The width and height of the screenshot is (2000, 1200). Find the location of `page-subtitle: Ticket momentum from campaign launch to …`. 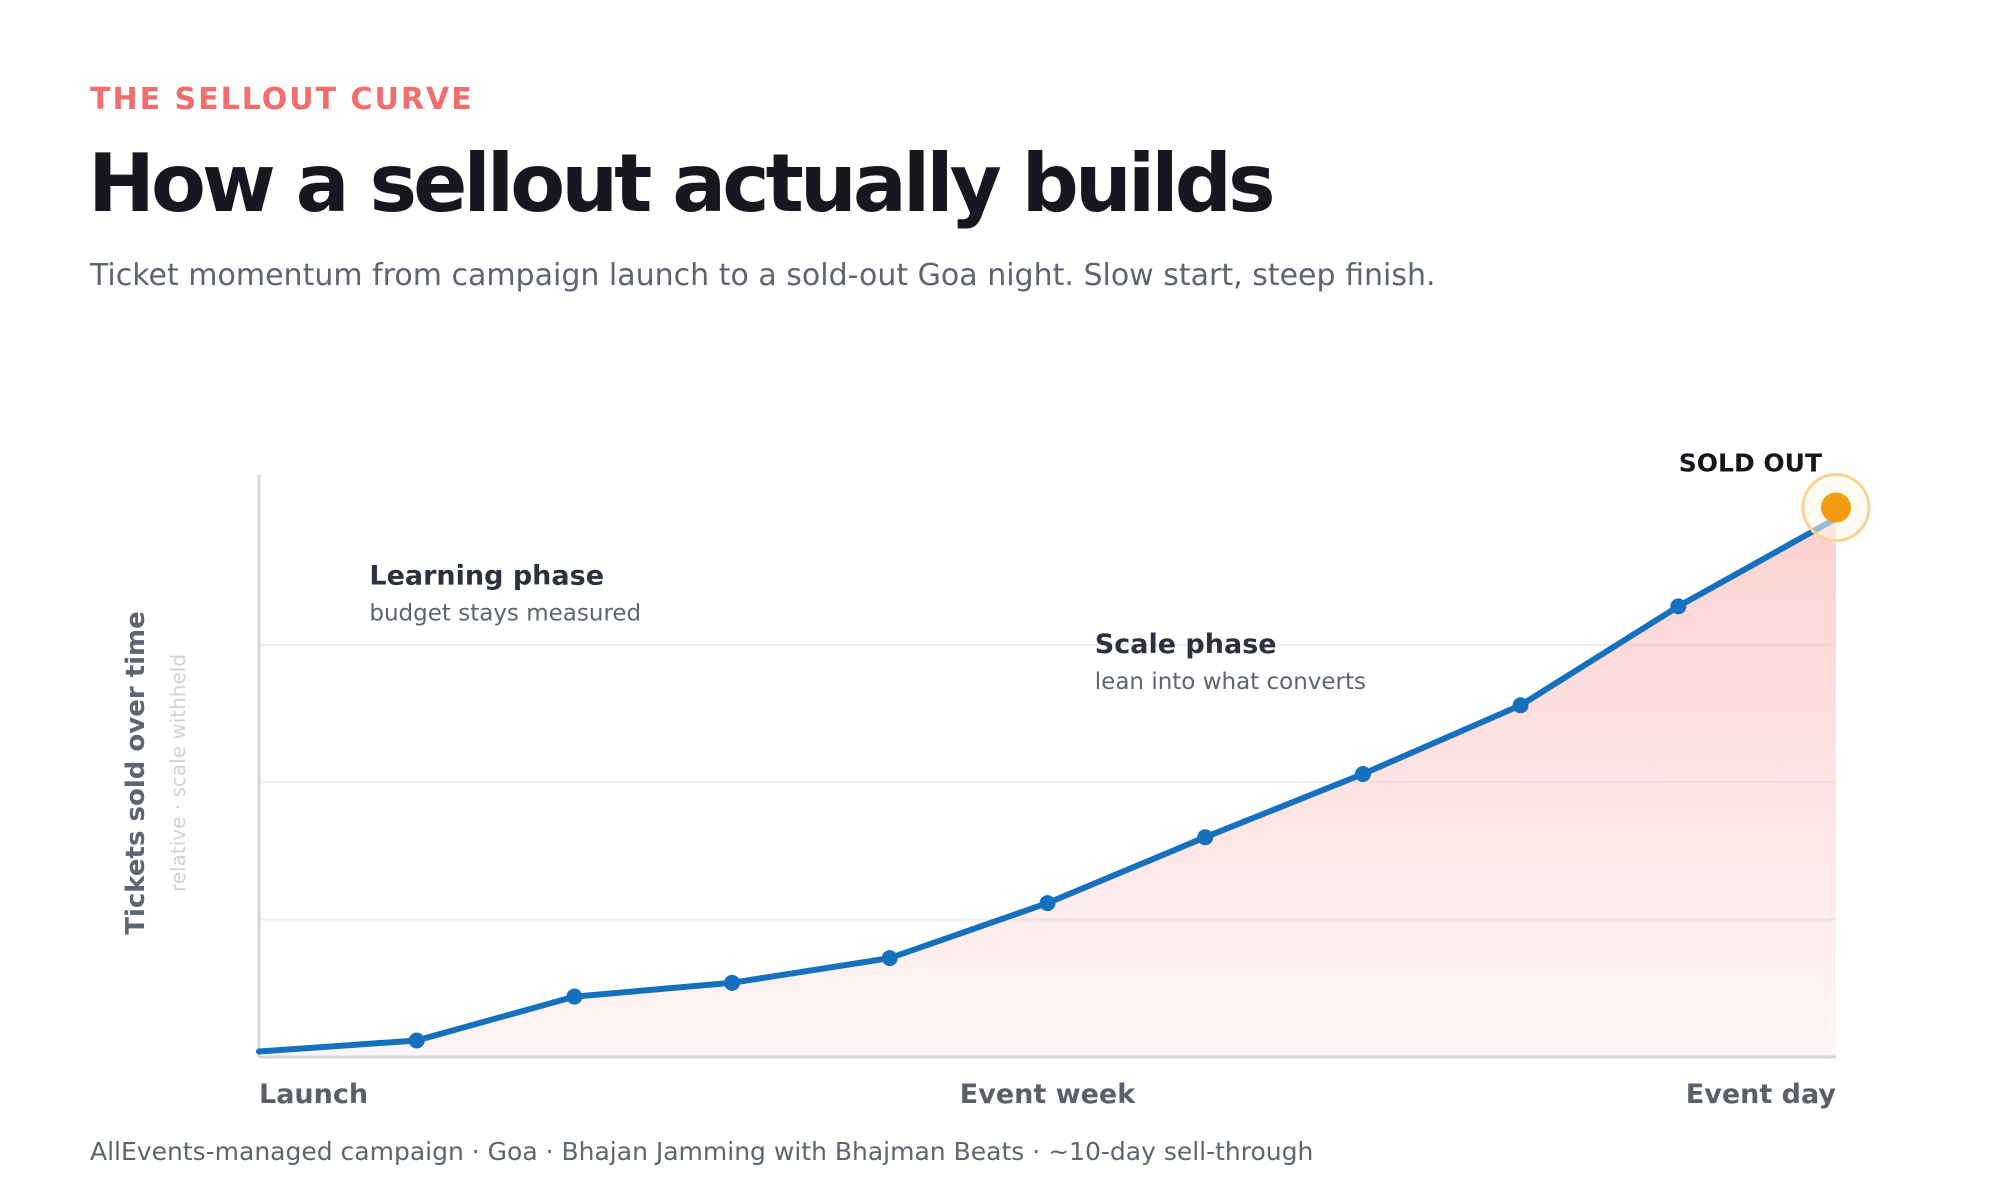

page-subtitle: Ticket momentum from campaign launch to … is located at coordinates (763, 275).